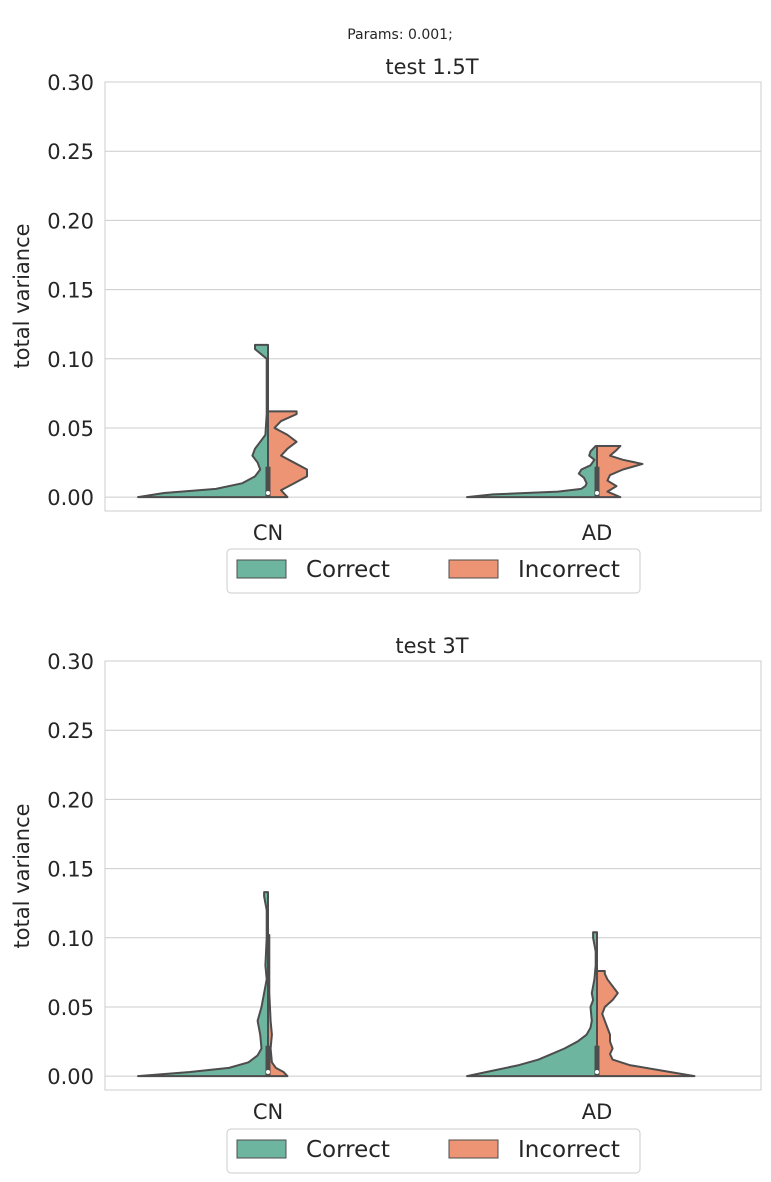 This screenshot has width=771, height=1182. I want to click on figure-suptitle: Params: 0.001;, so click(400, 35).